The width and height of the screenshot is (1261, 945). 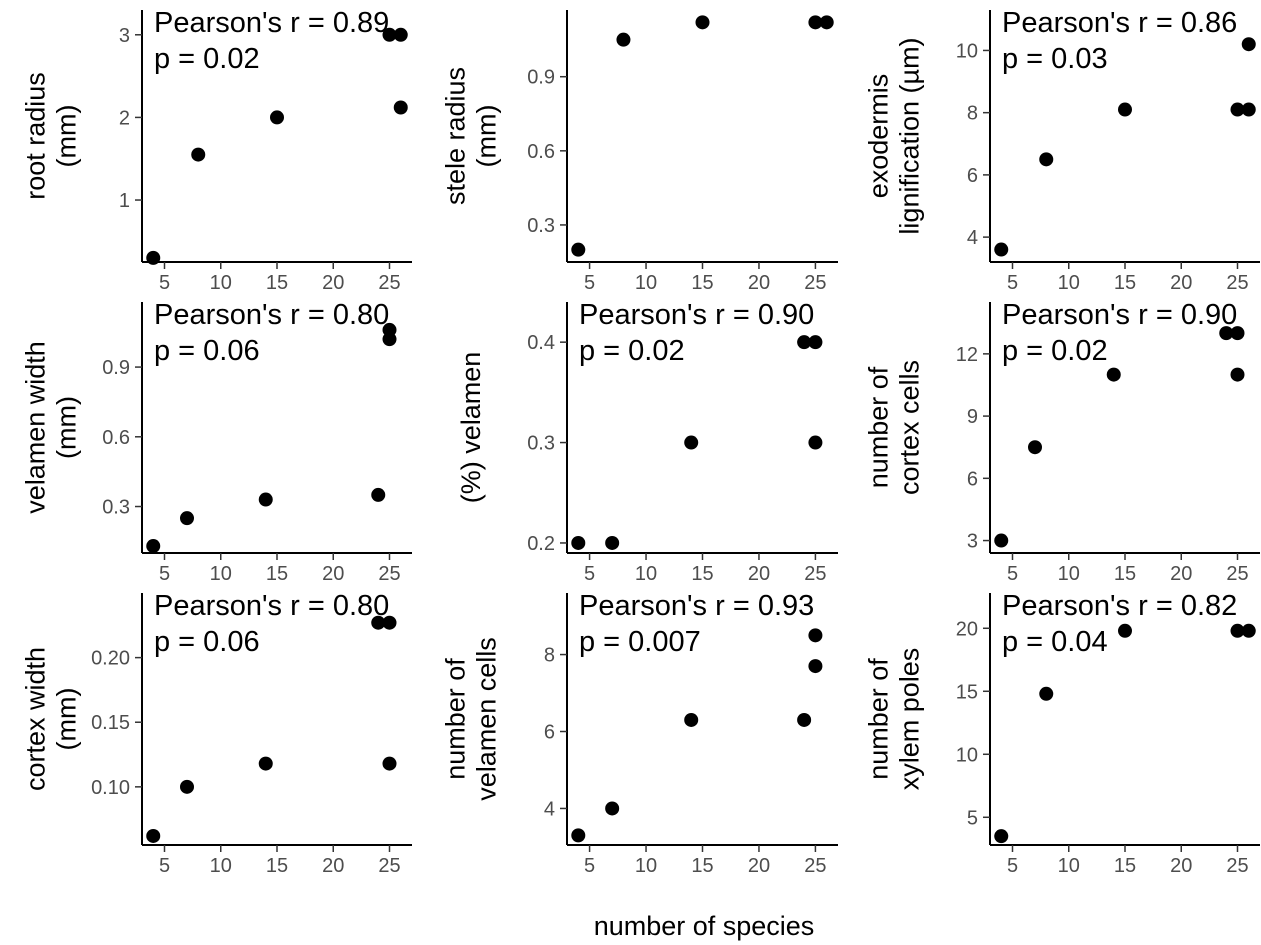 I want to click on y-axis-title-line: (%) velamen, so click(x=471, y=428).